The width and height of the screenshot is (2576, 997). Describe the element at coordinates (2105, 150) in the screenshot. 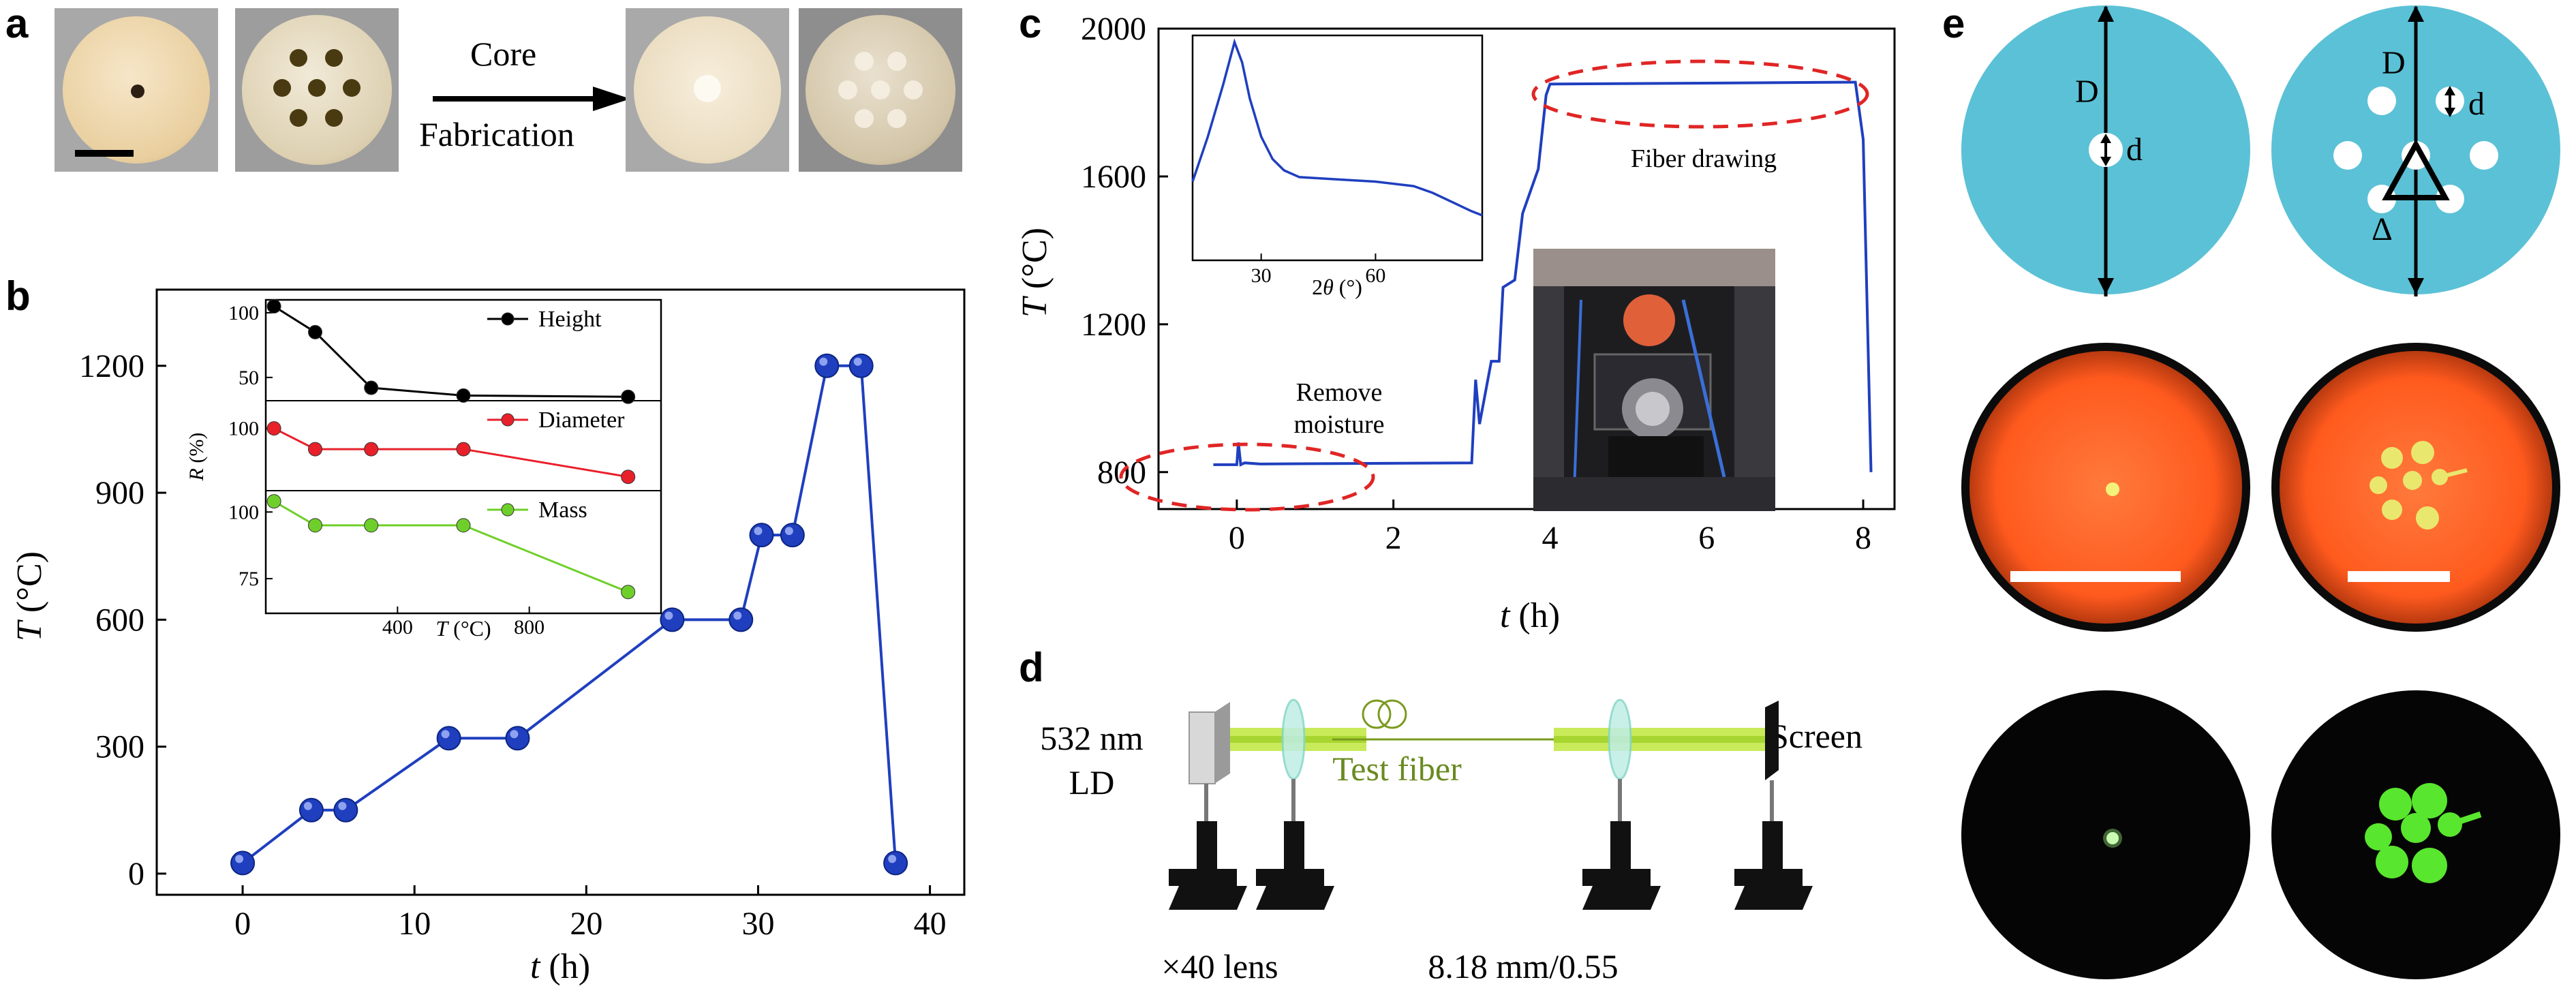

I see `single-core-schematic: D d` at that location.